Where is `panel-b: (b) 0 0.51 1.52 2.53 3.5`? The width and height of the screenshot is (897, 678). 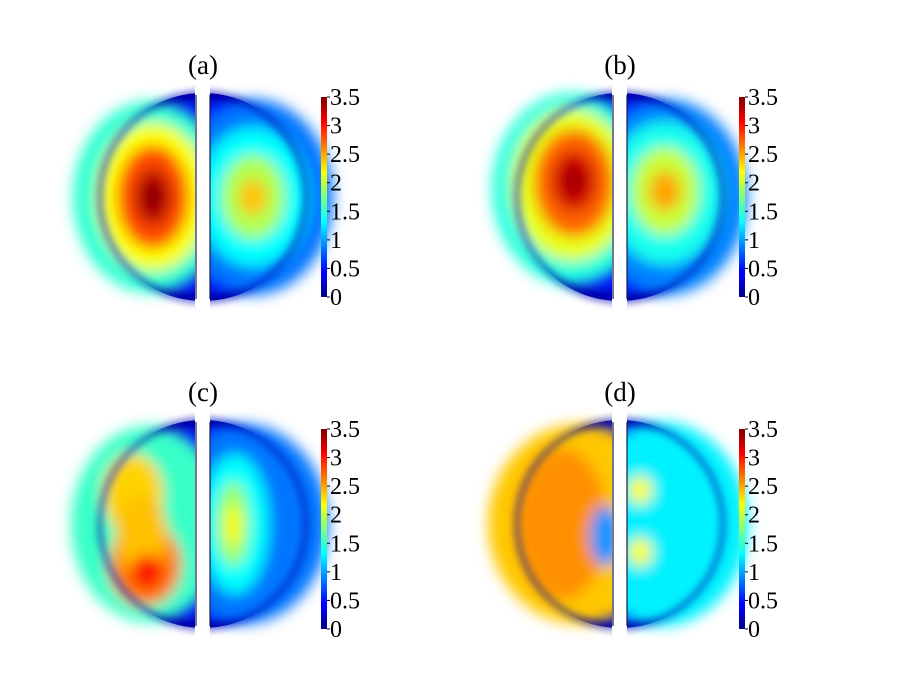
panel-b: (b) 0 0.51 1.52 2.53 3.5 is located at coordinates (635, 180).